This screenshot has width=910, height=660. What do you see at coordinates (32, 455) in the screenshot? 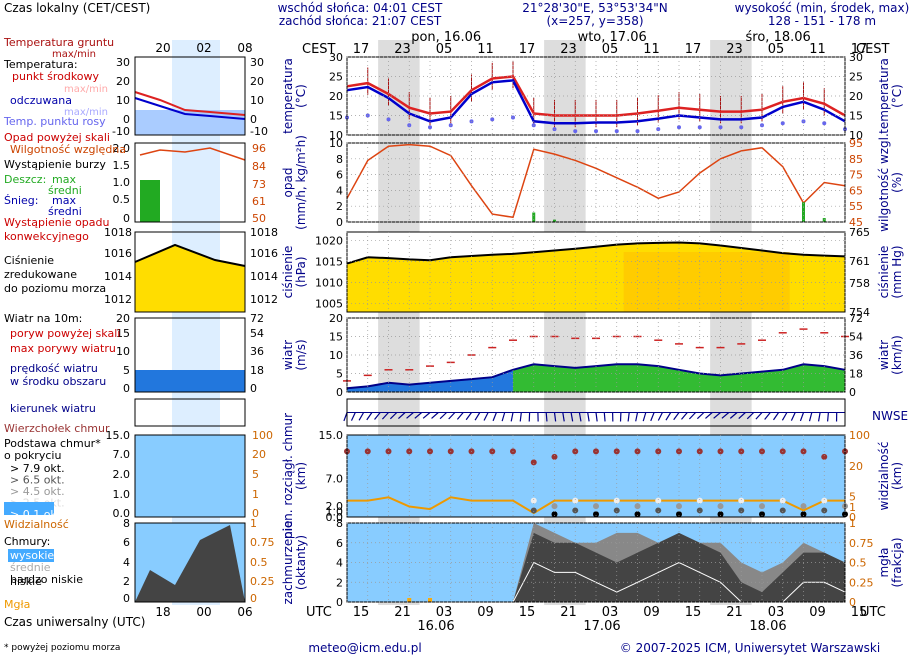
I see `legend-label: o pokryciu` at bounding box center [32, 455].